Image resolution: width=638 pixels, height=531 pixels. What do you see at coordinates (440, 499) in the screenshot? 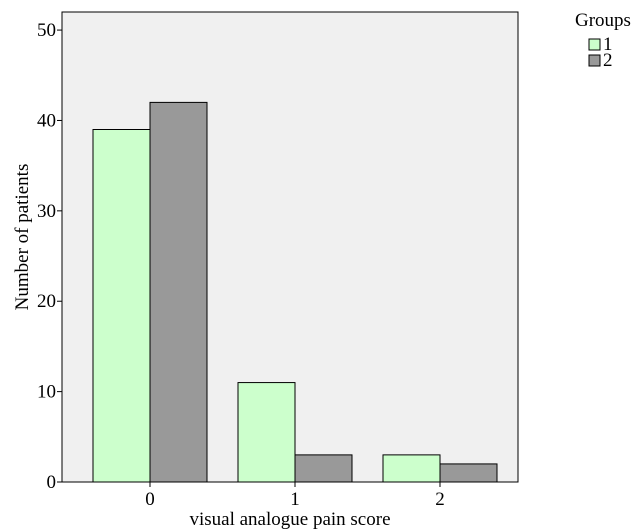
I see `x-tick-label: 2` at bounding box center [440, 499].